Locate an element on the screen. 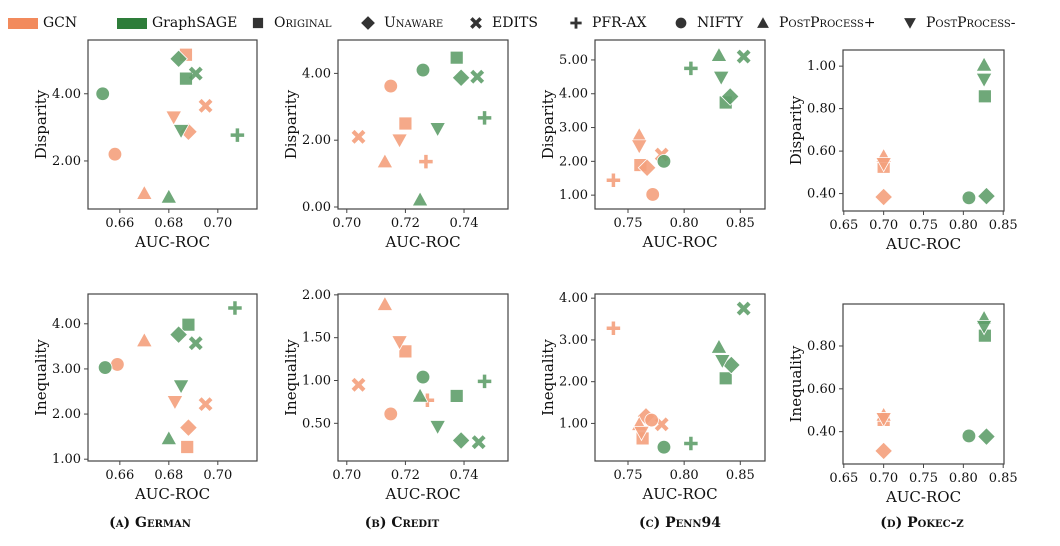  y-axis-label: Inequality is located at coordinates (41, 377).